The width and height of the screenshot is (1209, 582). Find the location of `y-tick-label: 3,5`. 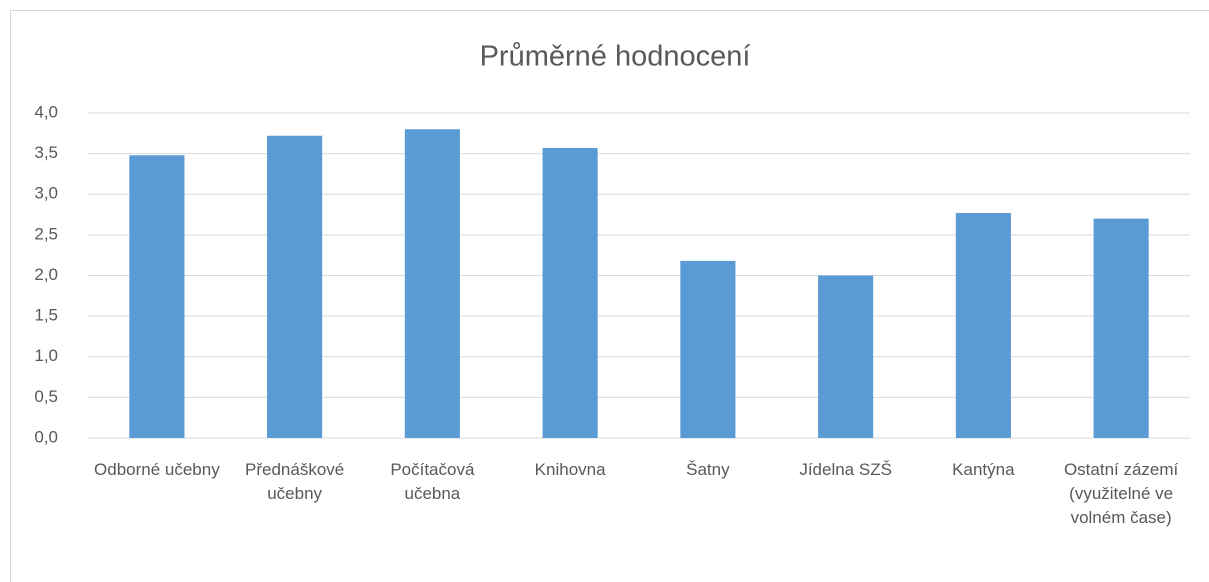

y-tick-label: 3,5 is located at coordinates (46, 152).